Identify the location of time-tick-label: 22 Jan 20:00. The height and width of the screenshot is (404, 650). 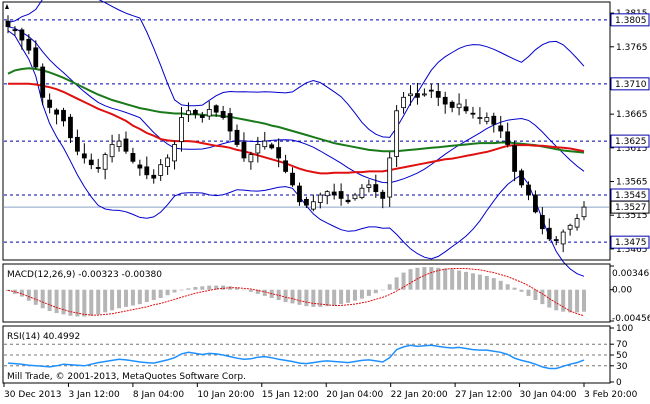
(419, 395).